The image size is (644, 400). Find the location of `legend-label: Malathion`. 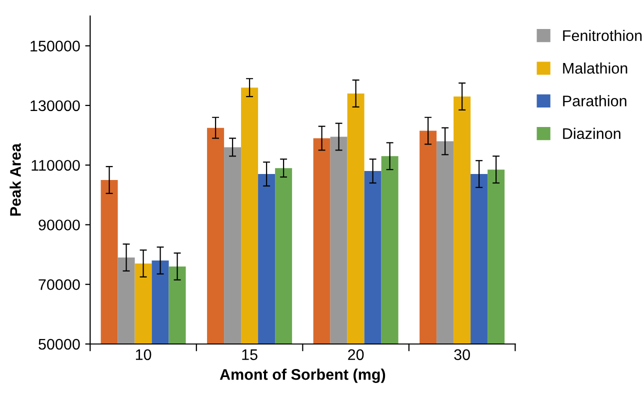

legend-label: Malathion is located at coordinates (595, 68).